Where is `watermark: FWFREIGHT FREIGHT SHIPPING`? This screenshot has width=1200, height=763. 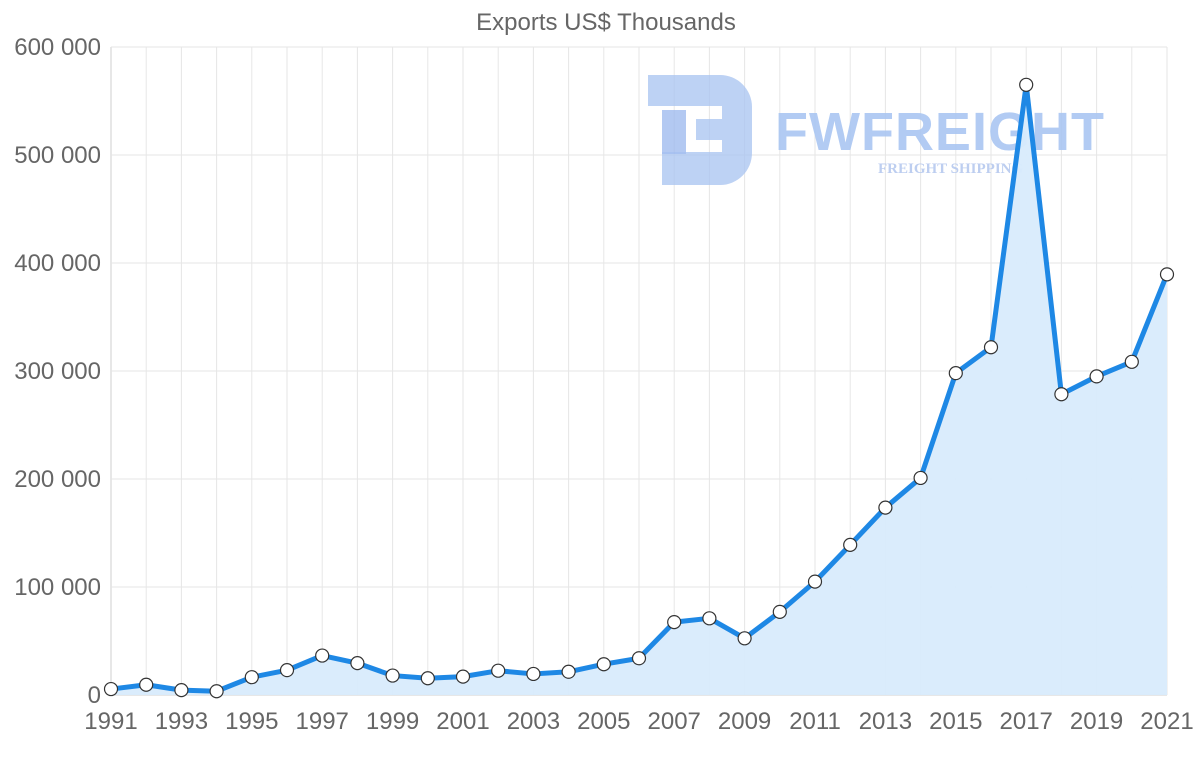
watermark: FWFREIGHT FREIGHT SHIPPING is located at coordinates (876, 130).